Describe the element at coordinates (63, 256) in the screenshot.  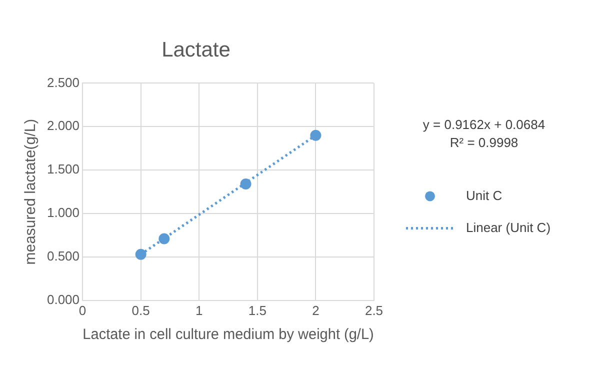
I see `y-tick-label: 0.500` at that location.